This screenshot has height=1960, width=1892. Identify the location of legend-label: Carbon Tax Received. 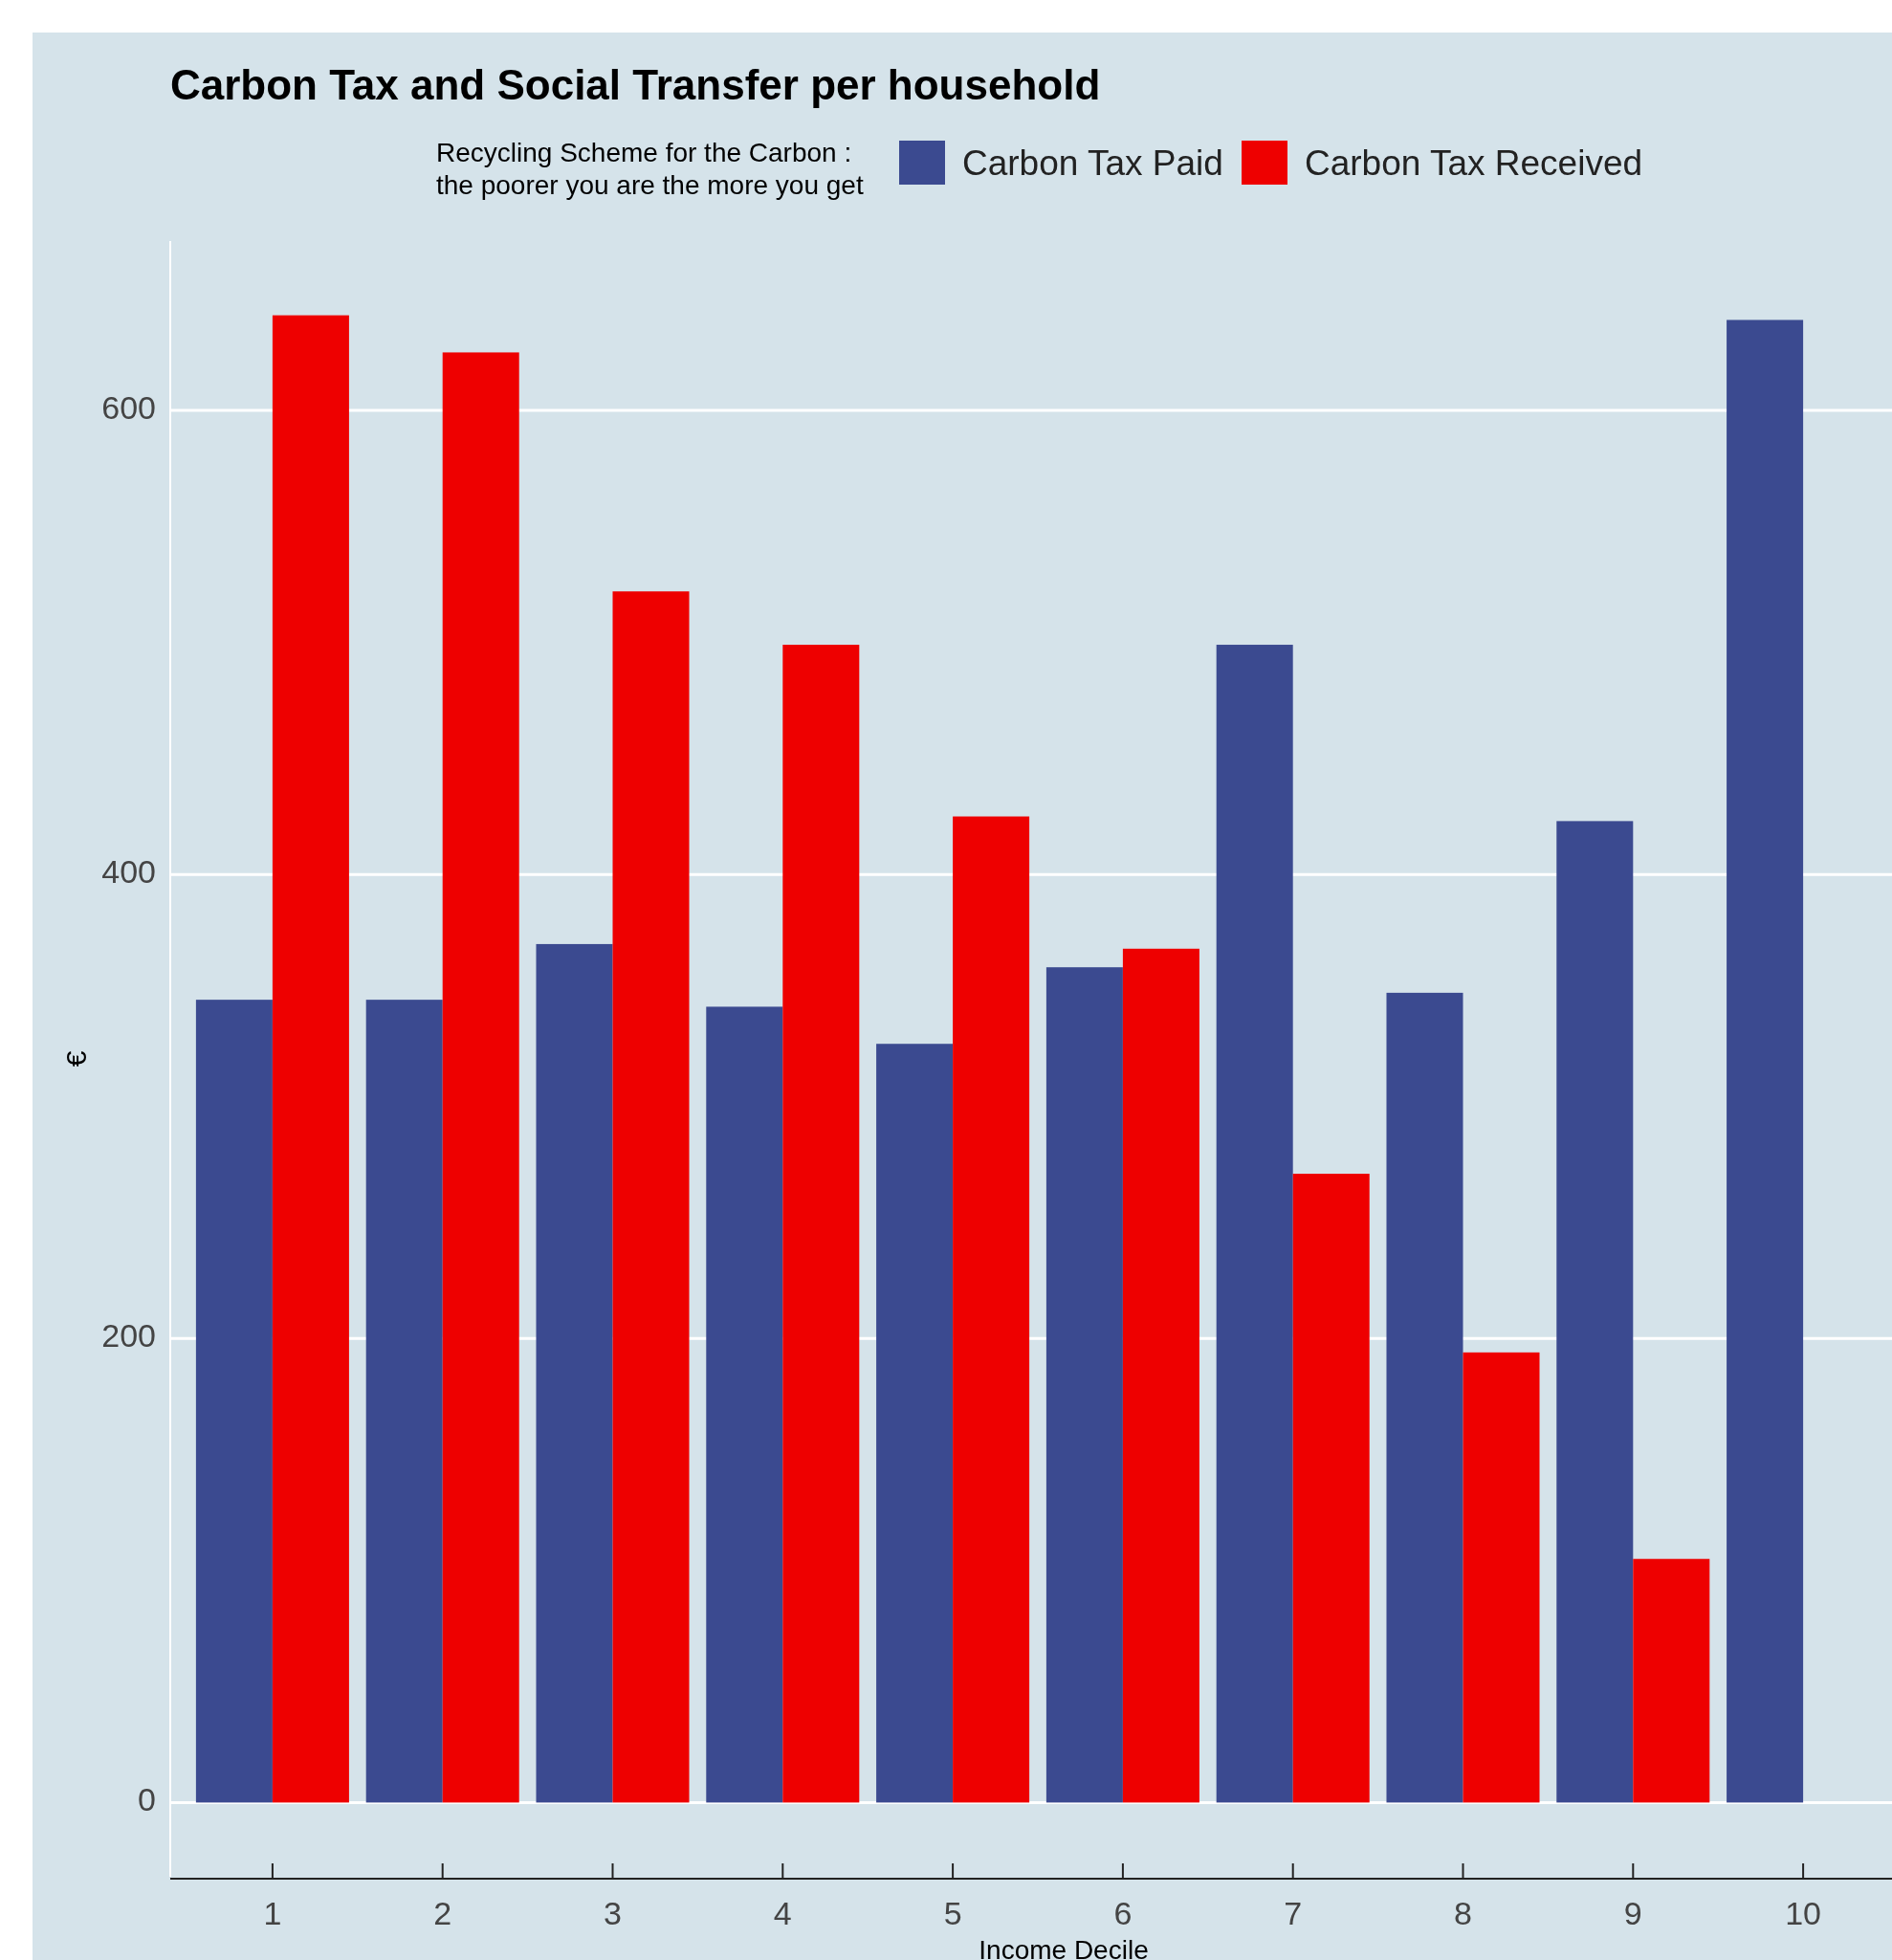
(1474, 163).